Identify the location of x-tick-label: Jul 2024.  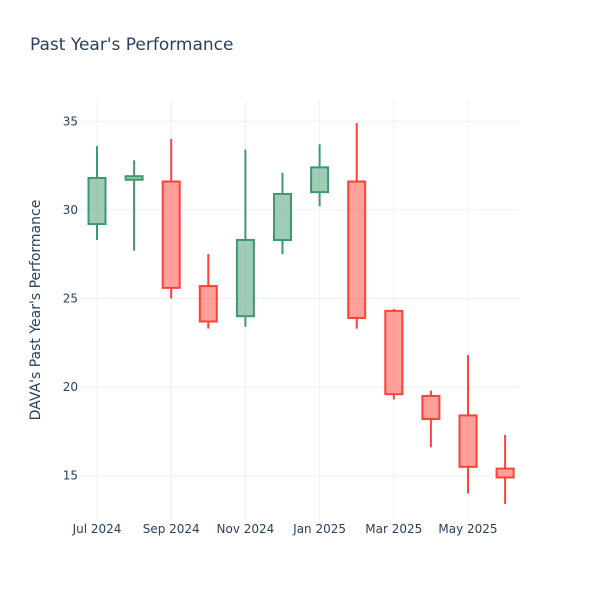
(97, 529).